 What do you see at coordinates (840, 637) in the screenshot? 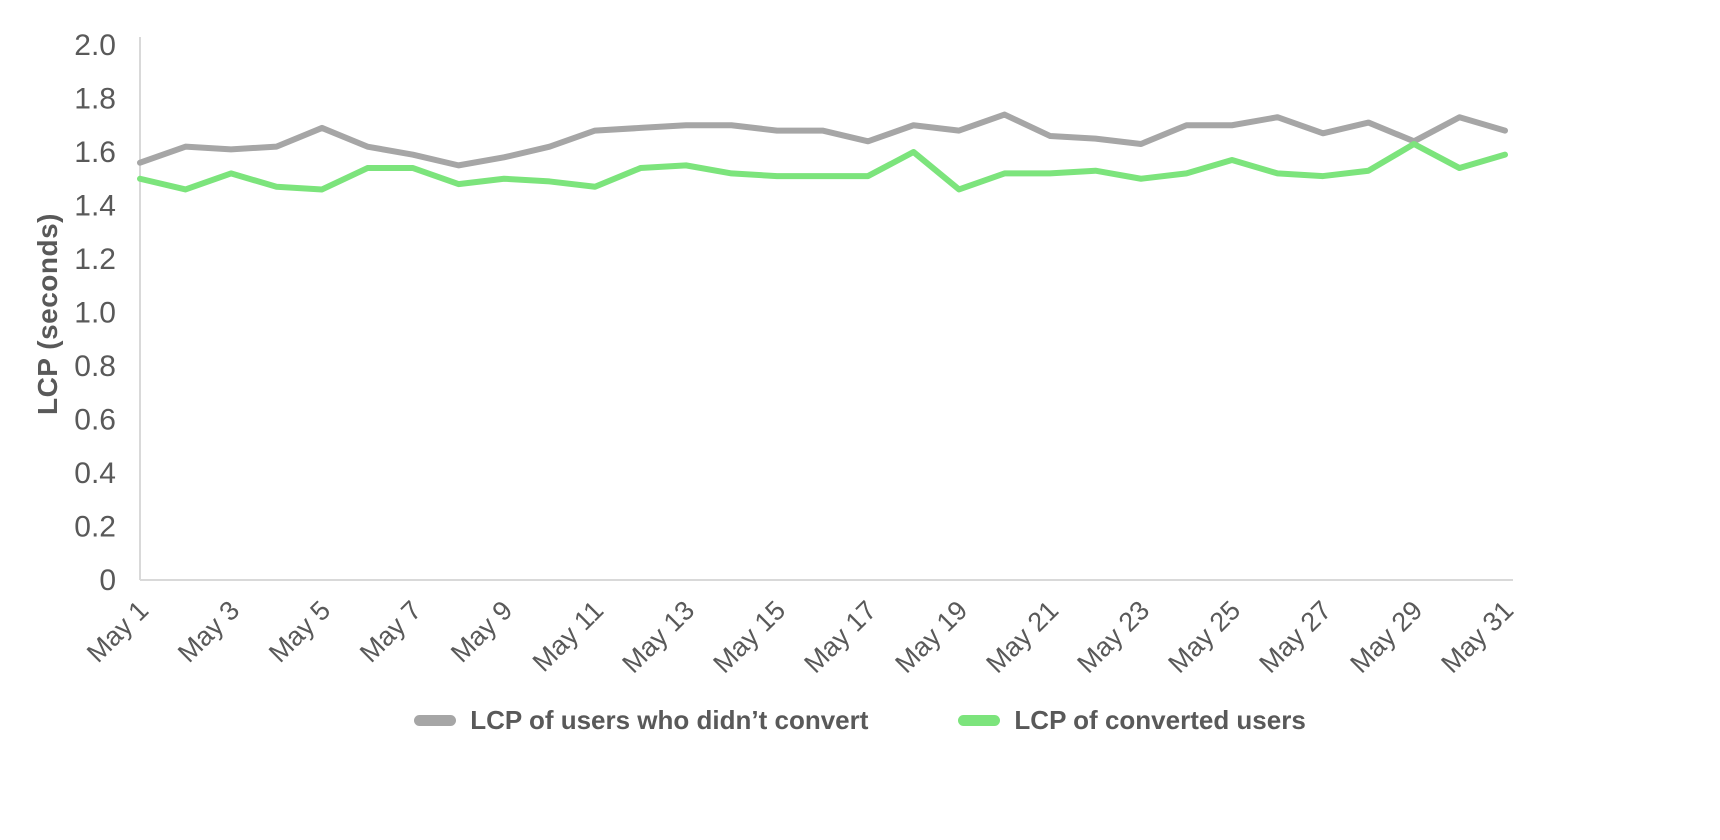
I see `x-tick-label: May 17` at bounding box center [840, 637].